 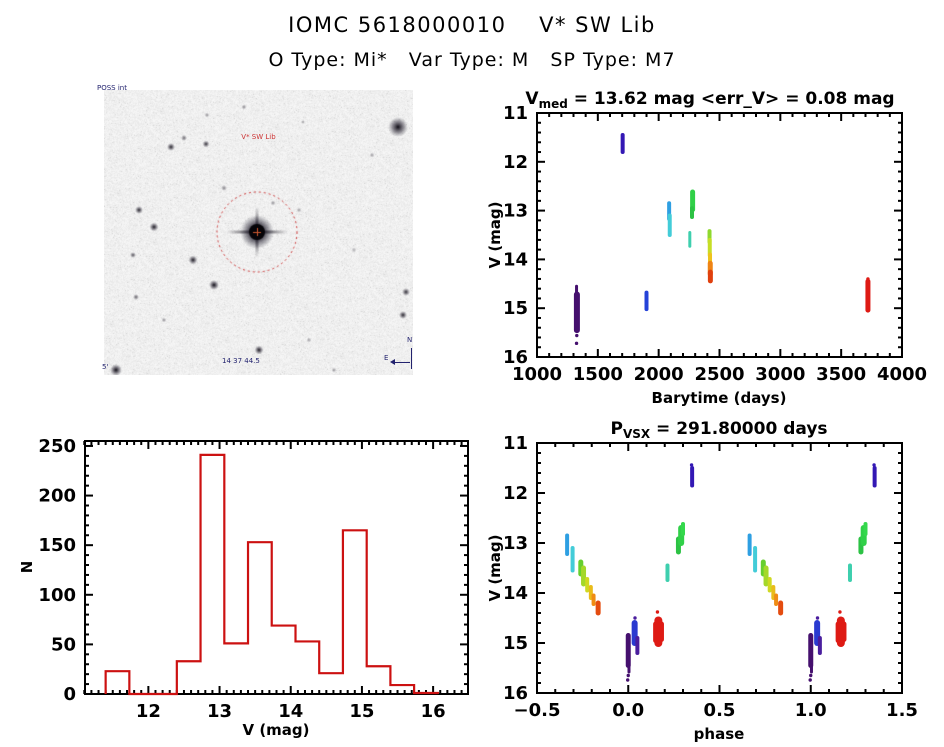 What do you see at coordinates (105, 367) in the screenshot?
I see `finder-scale-label: 5'` at bounding box center [105, 367].